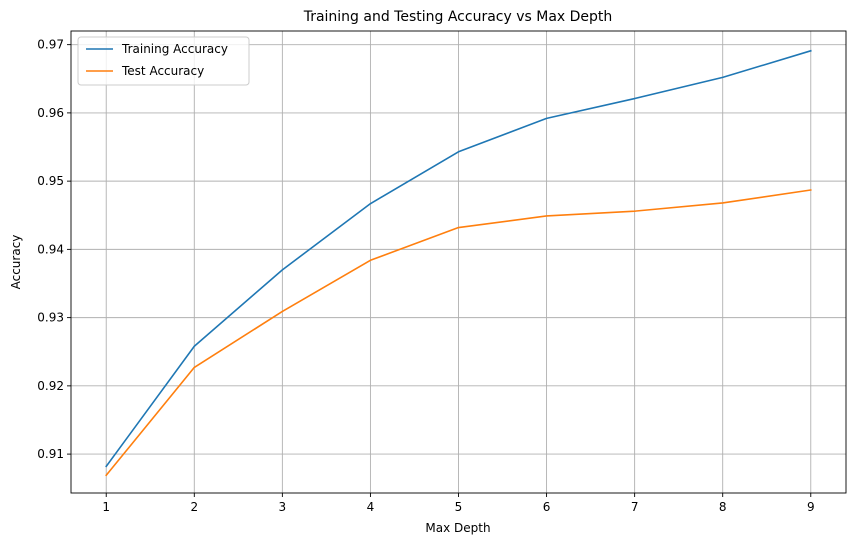 This screenshot has height=545, width=855. Describe the element at coordinates (50, 249) in the screenshot. I see `y-tick-label: 0.94` at that location.